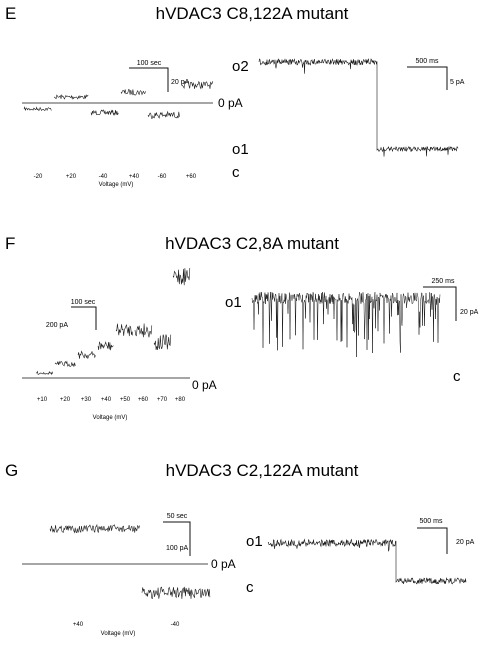 This screenshot has height=671, width=500. What do you see at coordinates (162, 400) in the screenshot?
I see `panel-f-tick: +70` at bounding box center [162, 400].